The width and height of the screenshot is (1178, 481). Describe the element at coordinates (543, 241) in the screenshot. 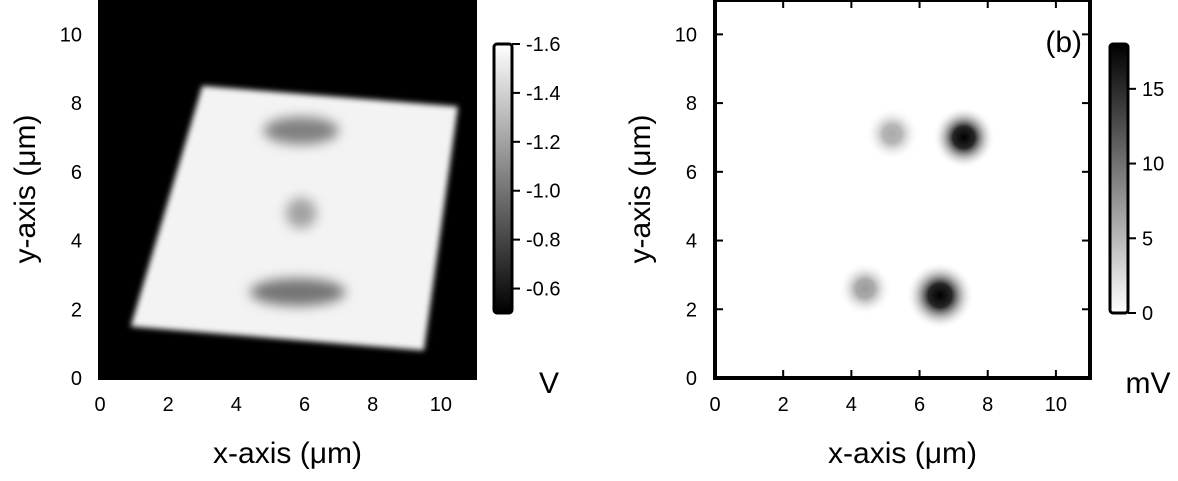

I see `colorbar-tick-label: -0.8` at that location.